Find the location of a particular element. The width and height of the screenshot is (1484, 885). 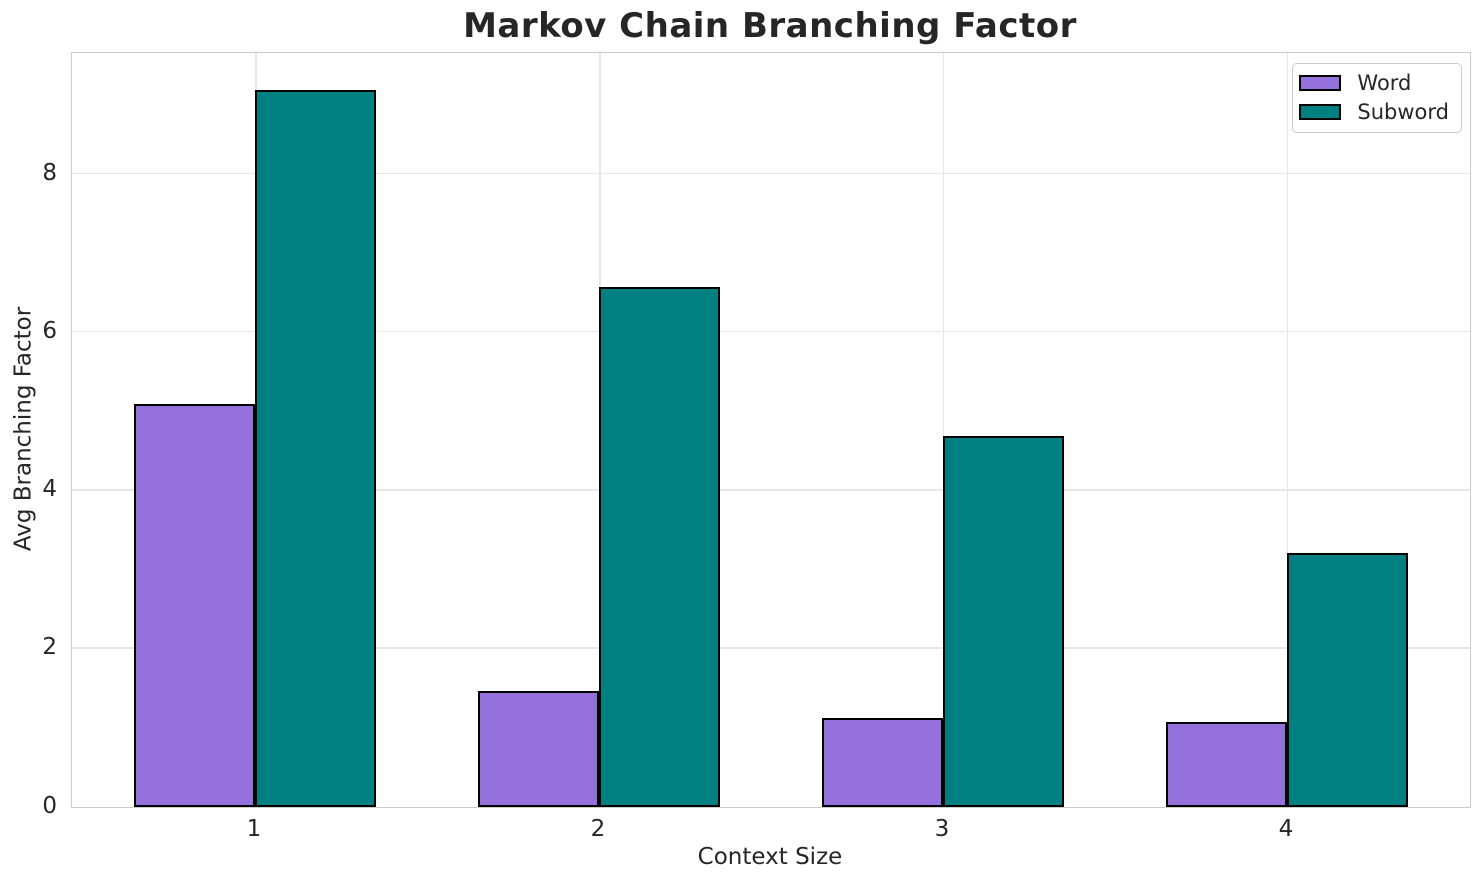

chart-title: Markov Chain Branching Factor is located at coordinates (770, 26).